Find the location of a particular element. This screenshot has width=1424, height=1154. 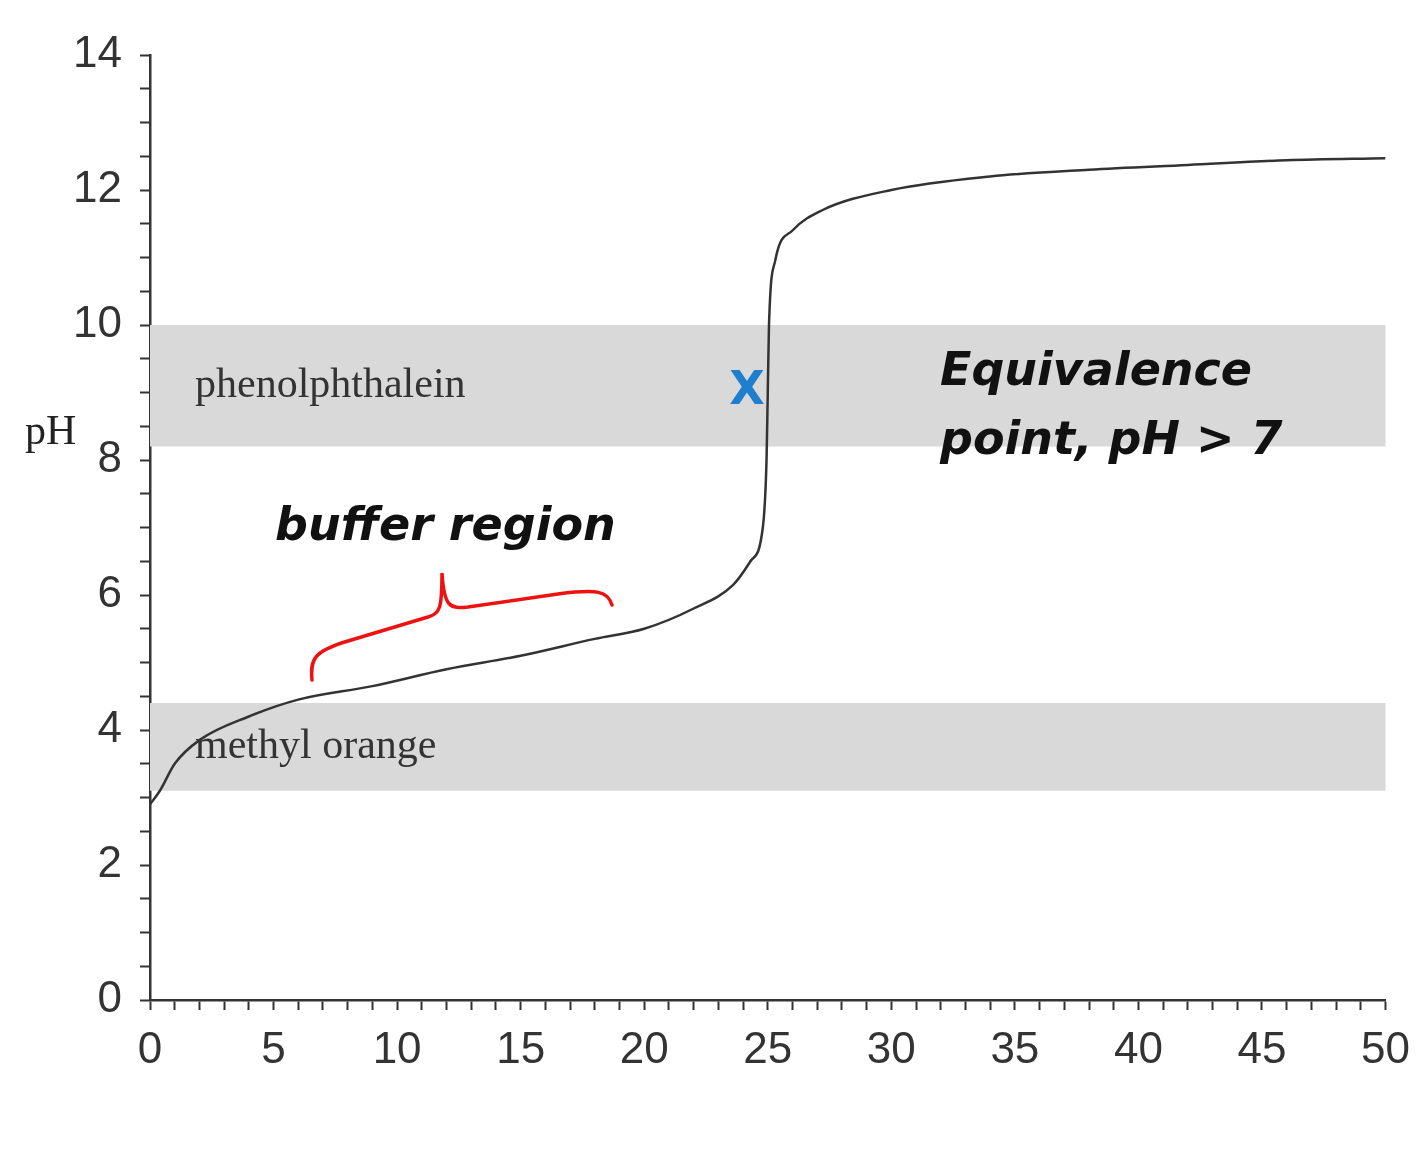

x-tick-label: 20 is located at coordinates (644, 1047).